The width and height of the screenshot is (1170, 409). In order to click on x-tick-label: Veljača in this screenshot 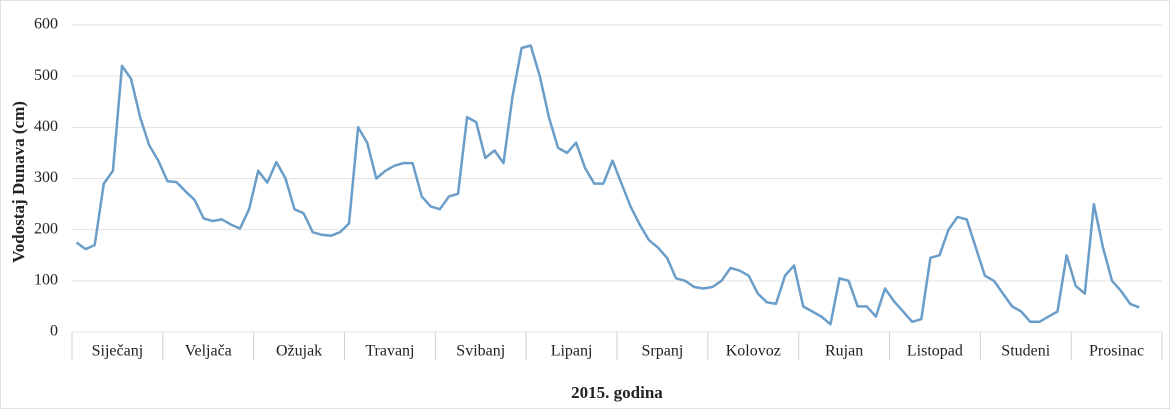, I will do `click(208, 351)`.